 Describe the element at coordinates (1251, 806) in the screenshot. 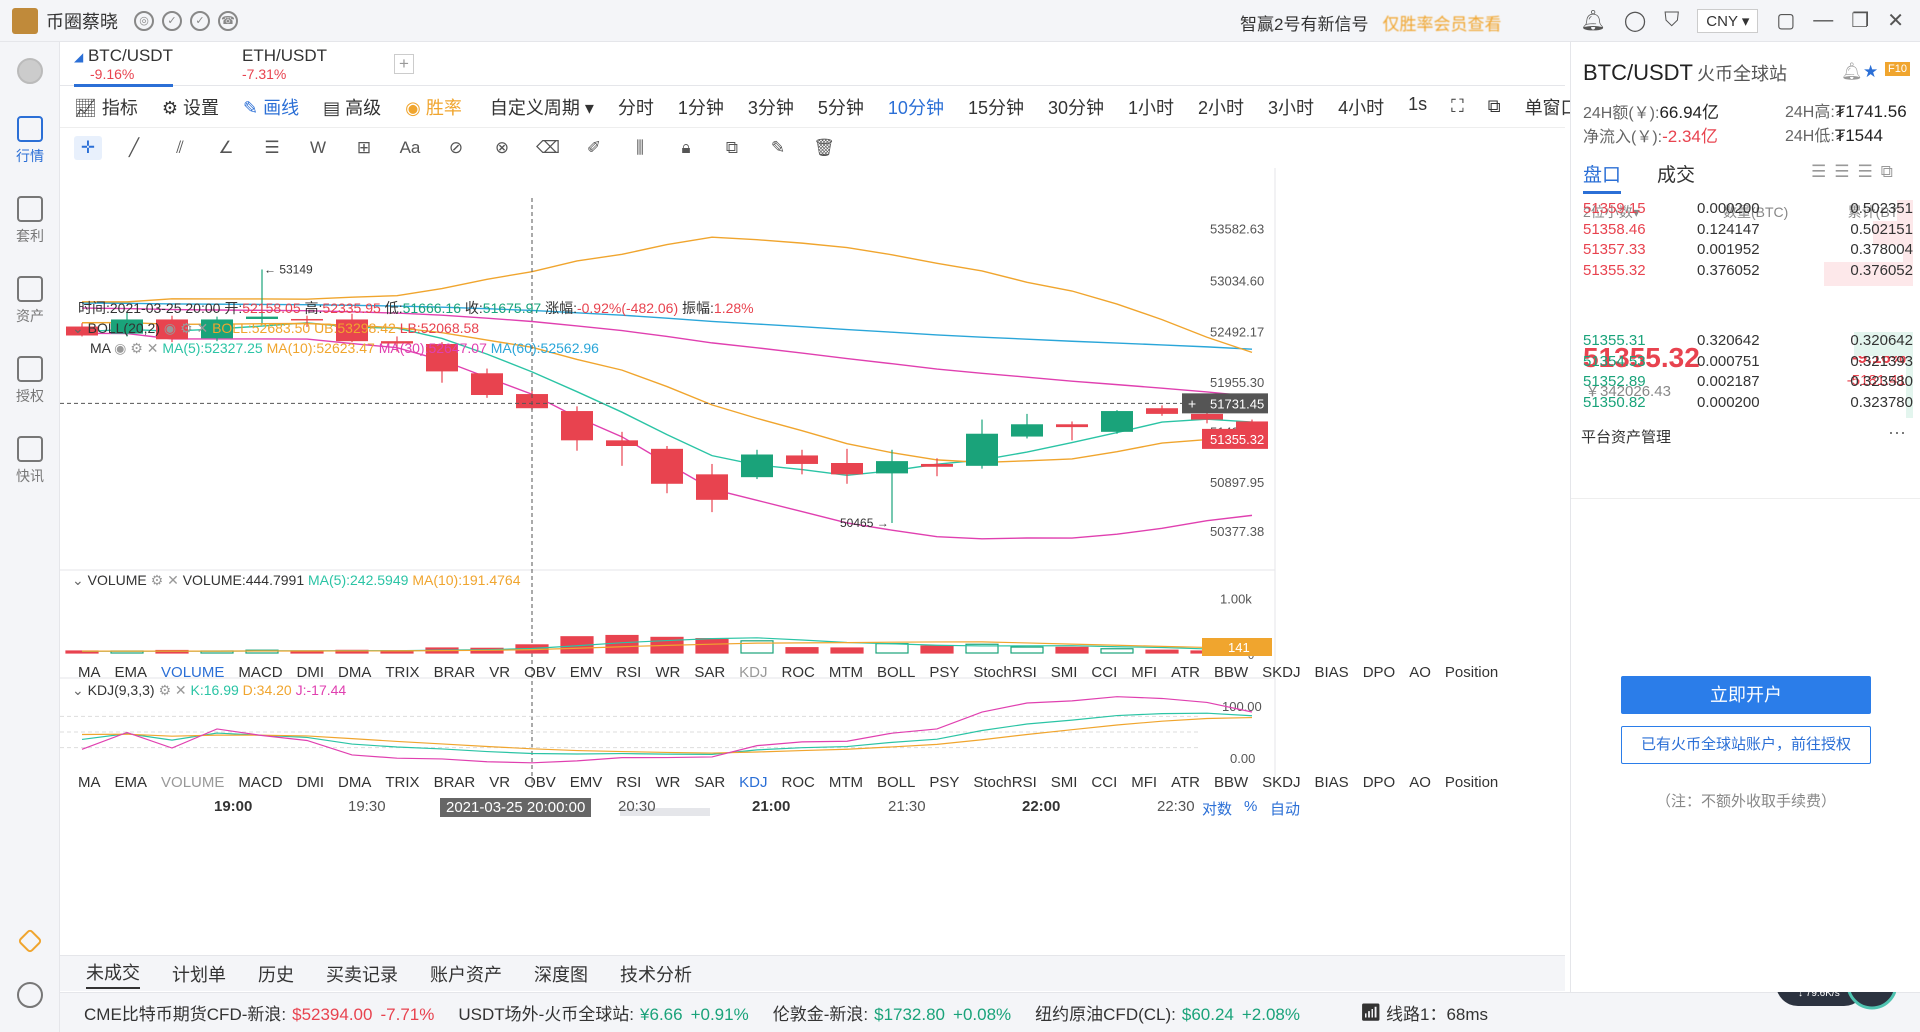

I see `percent-scale-toggle: %` at that location.